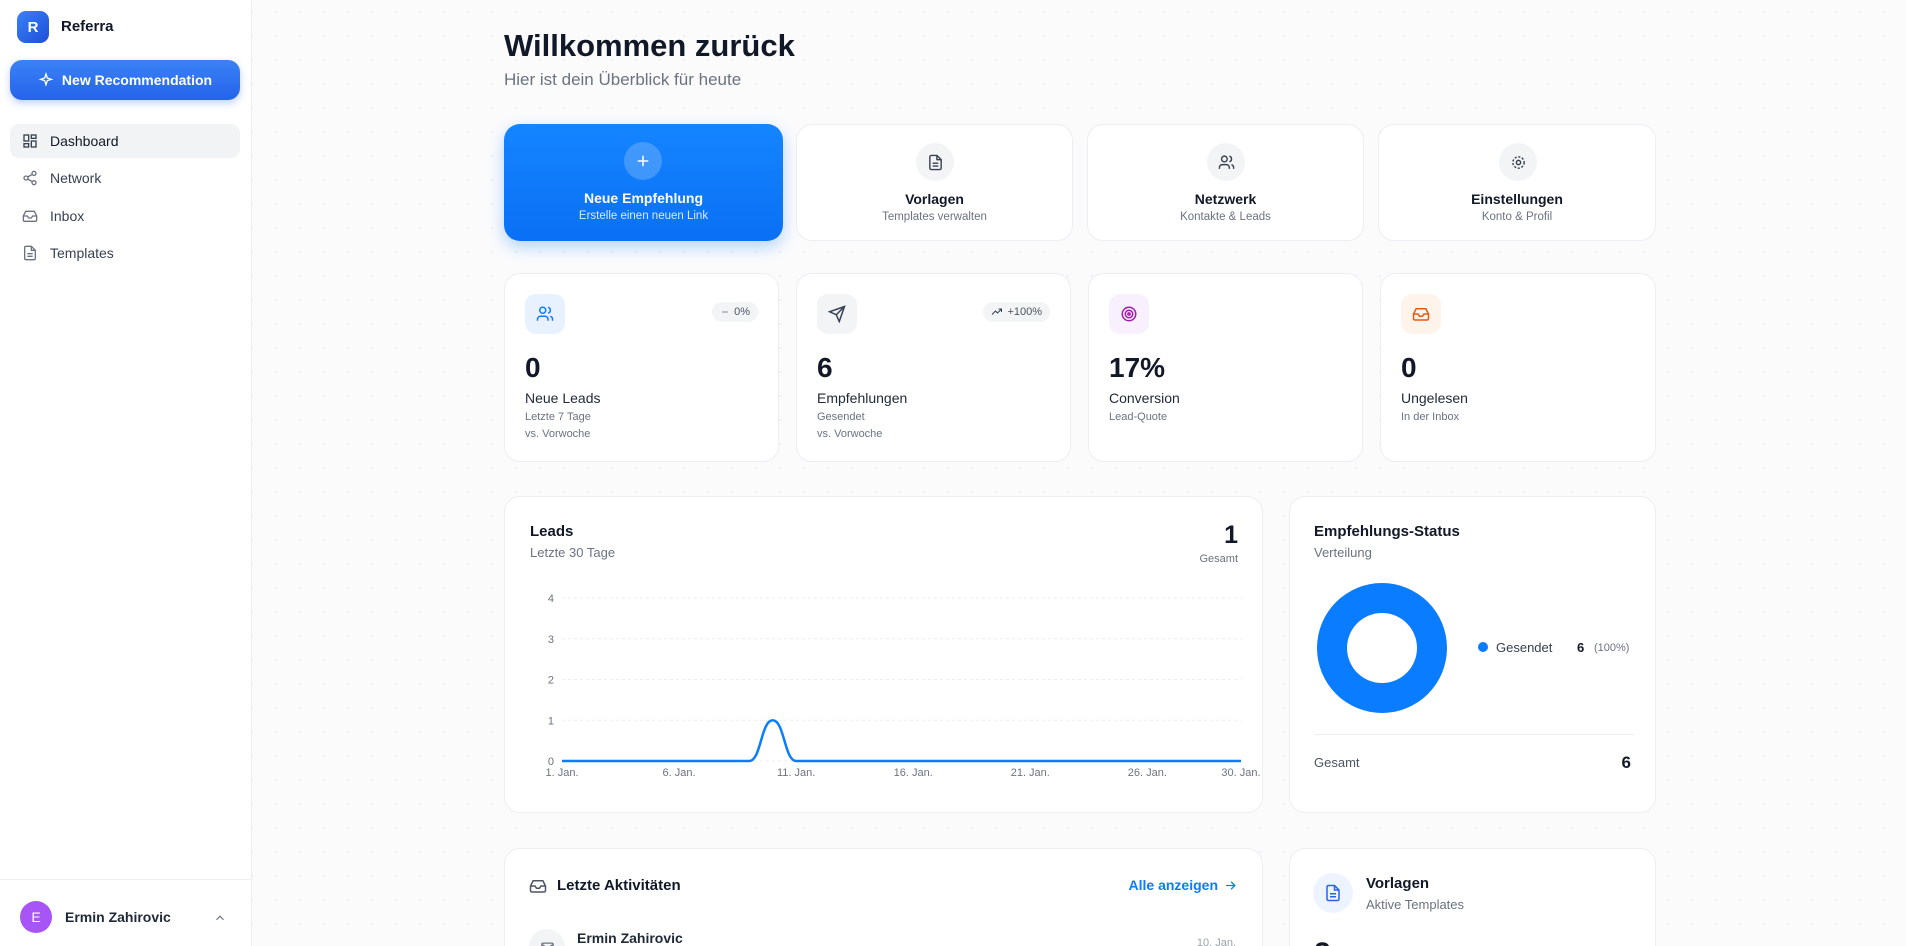  Describe the element at coordinates (1430, 417) in the screenshot. I see `stat-note: In der Inbox` at that location.